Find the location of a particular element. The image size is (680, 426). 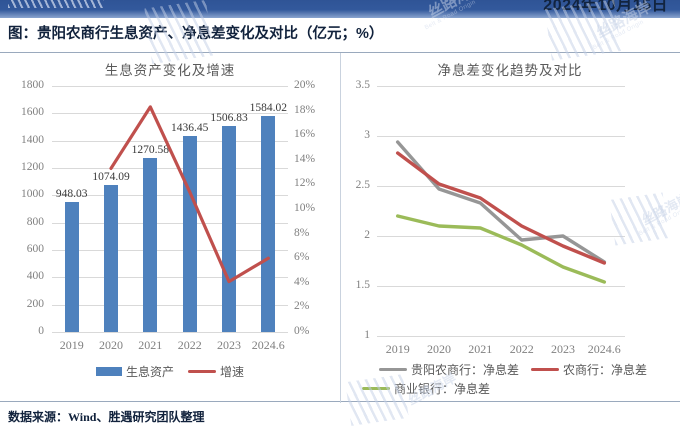

legend-label: 农商行：净息差 is located at coordinates (605, 370).